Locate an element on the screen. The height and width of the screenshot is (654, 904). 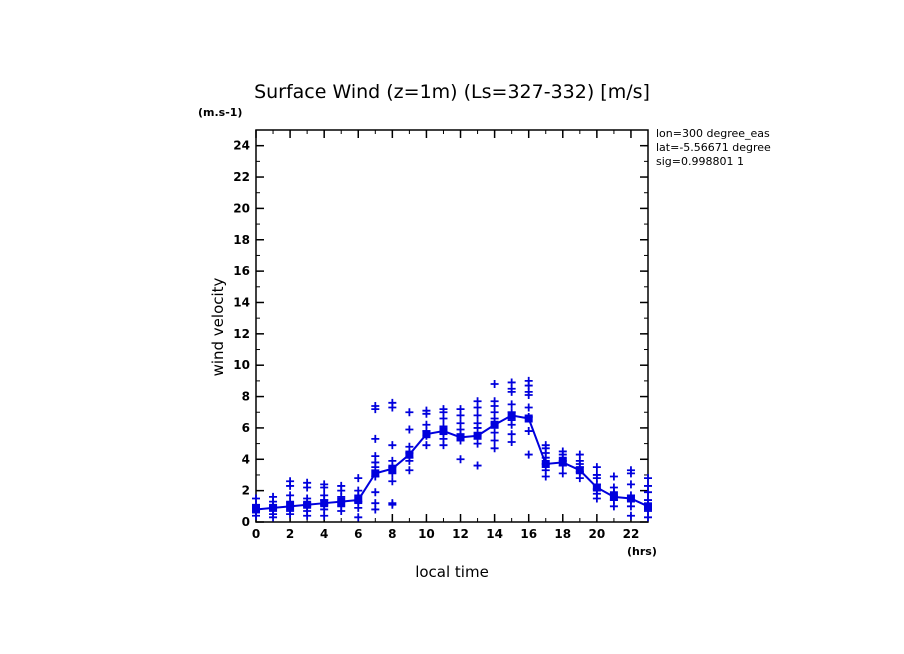
data-series is located at coordinates (452, 449).